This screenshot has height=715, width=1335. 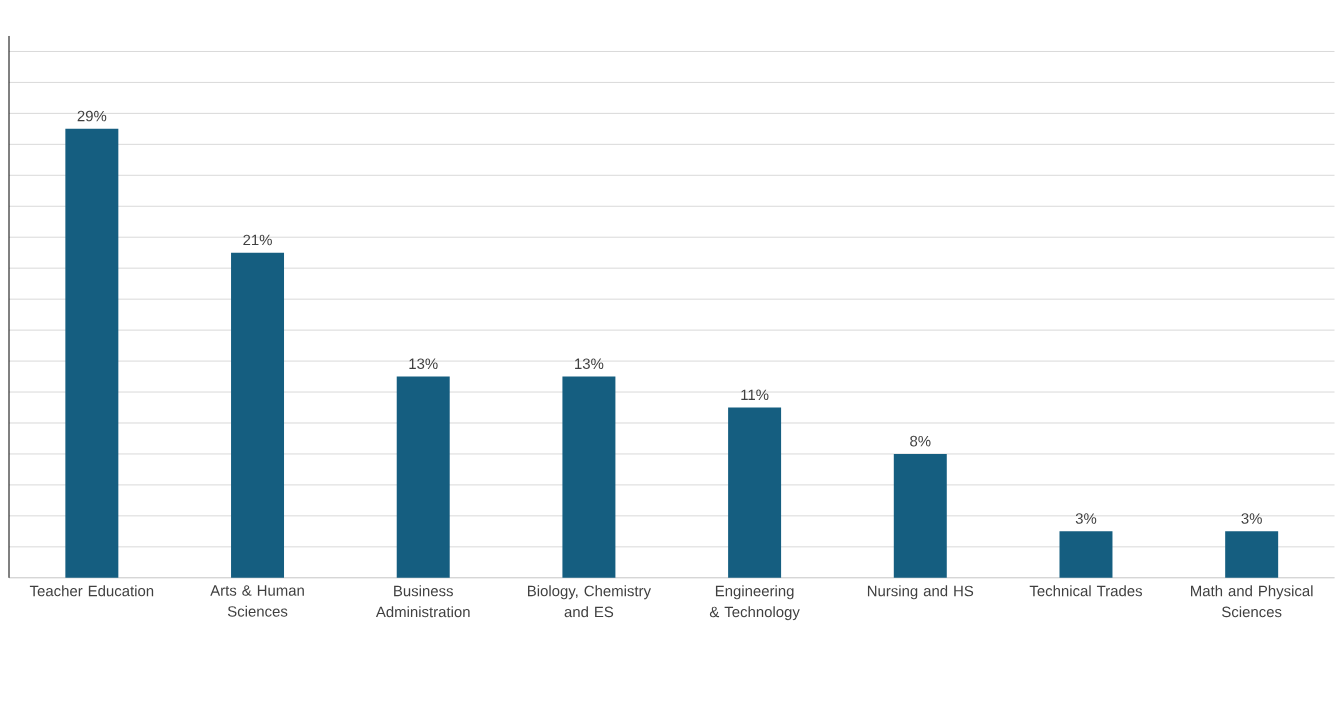 What do you see at coordinates (920, 441) in the screenshot?
I see `data-label: 8%` at bounding box center [920, 441].